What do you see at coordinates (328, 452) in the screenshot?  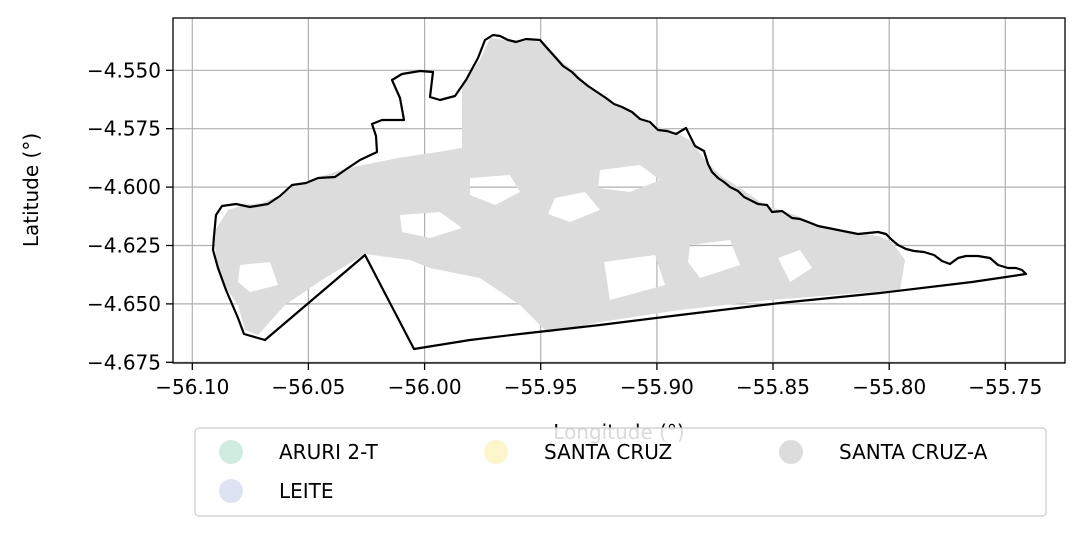 I see `legend-label: ARURI 2-T` at bounding box center [328, 452].